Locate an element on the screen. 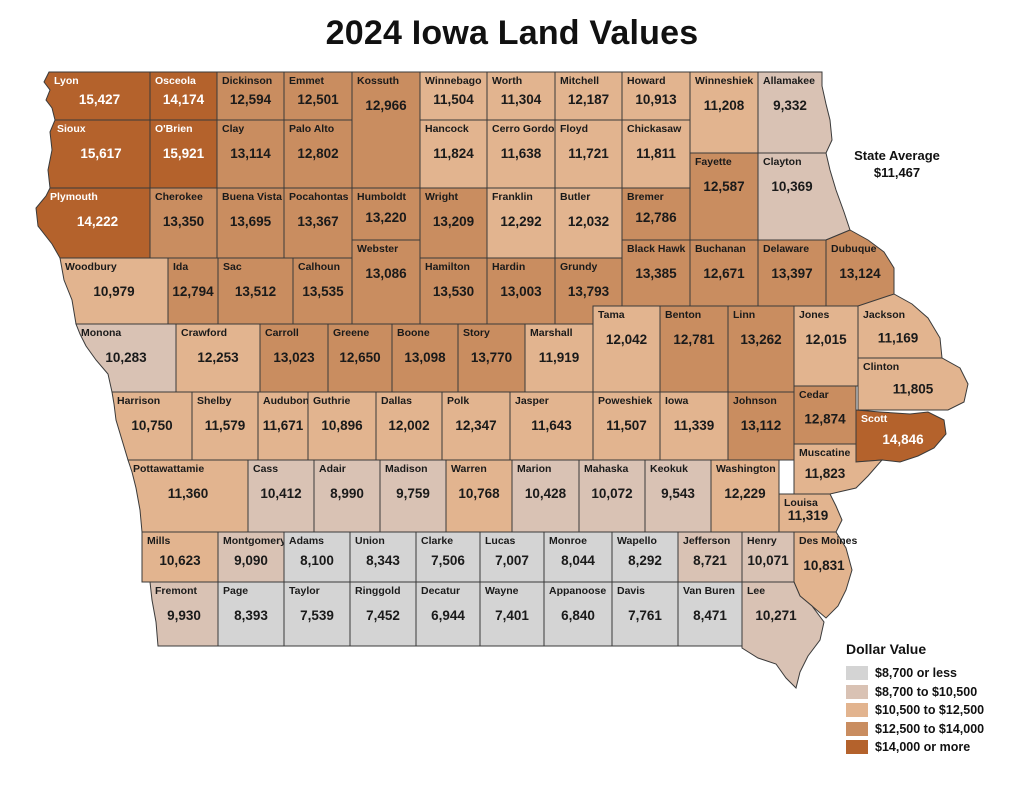 Image resolution: width=1024 pixels, height=791 pixels. county-name: Emmet is located at coordinates (307, 81).